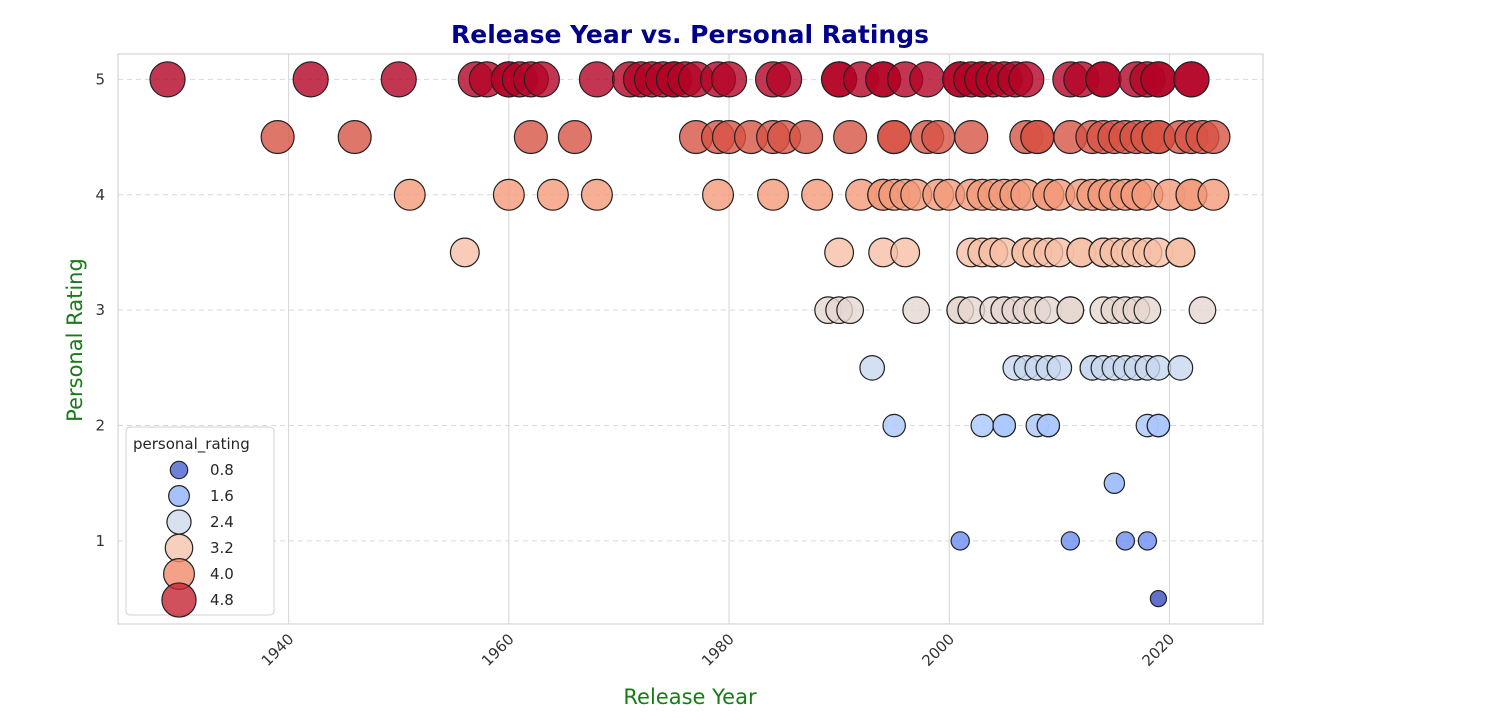  What do you see at coordinates (498, 650) in the screenshot?
I see `x-tick-label: 1960` at bounding box center [498, 650].